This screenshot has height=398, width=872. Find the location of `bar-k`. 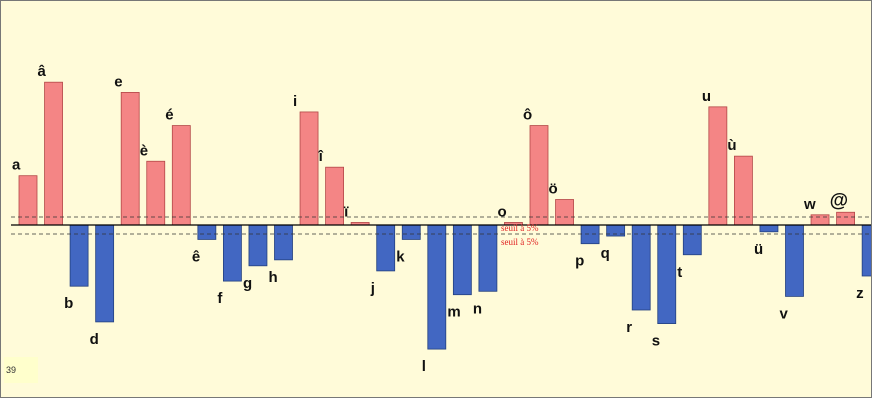

bar-k is located at coordinates (411, 232).